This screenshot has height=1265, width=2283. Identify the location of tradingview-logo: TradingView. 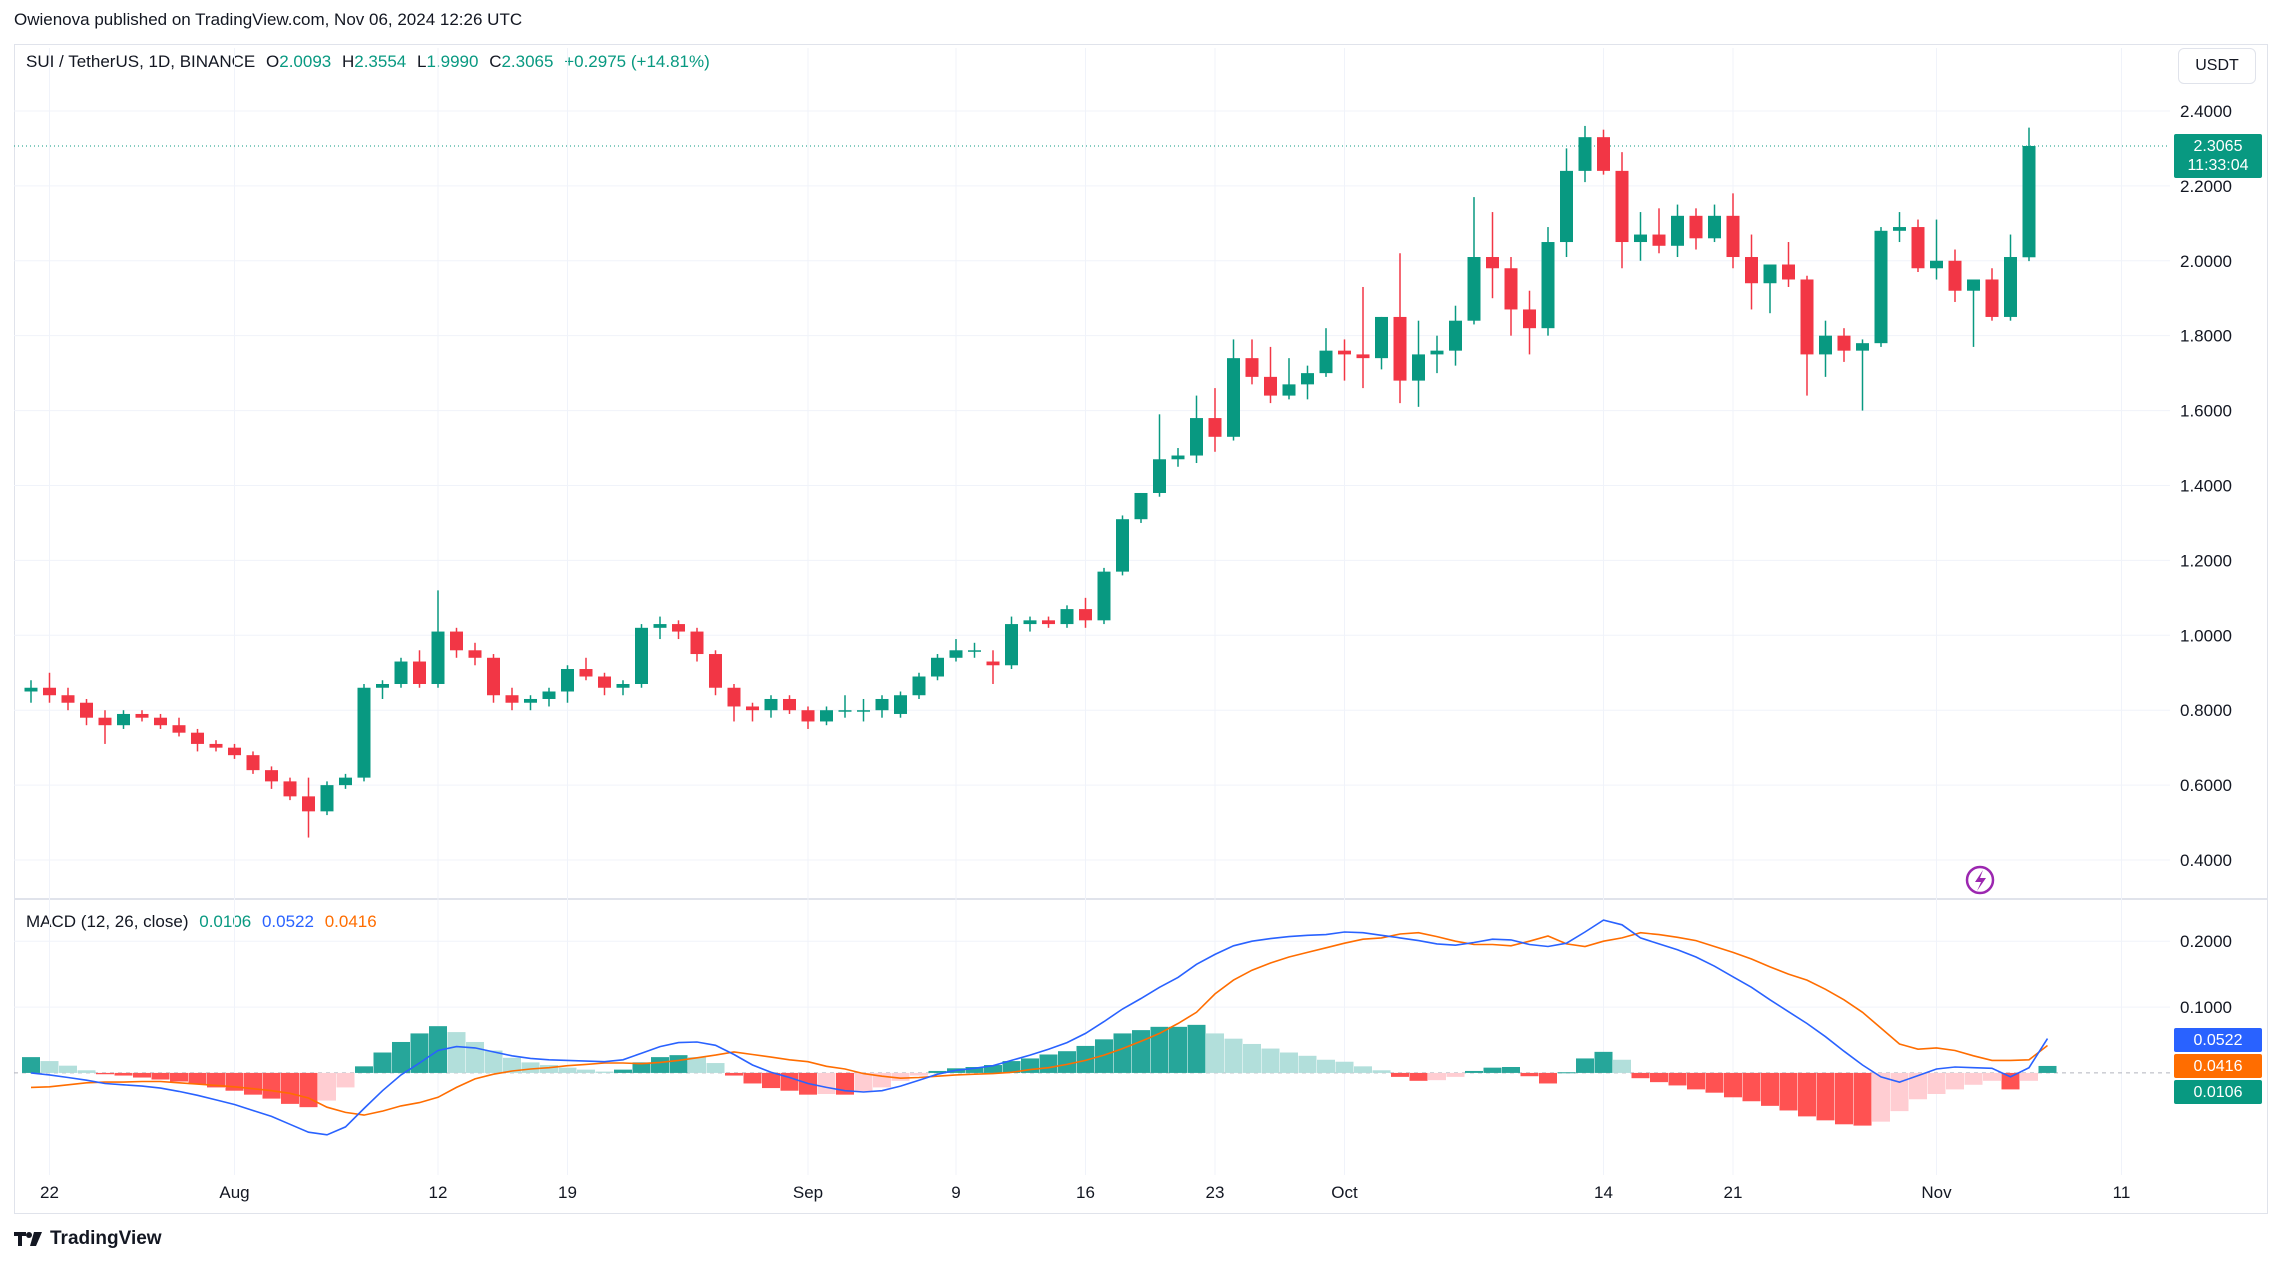
(88, 1239).